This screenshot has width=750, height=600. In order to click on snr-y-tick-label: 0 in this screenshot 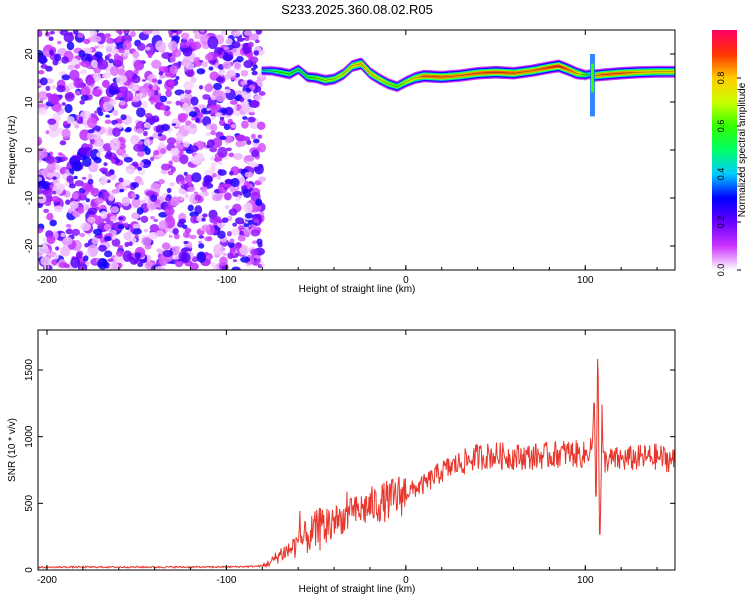, I will do `click(29, 570)`.